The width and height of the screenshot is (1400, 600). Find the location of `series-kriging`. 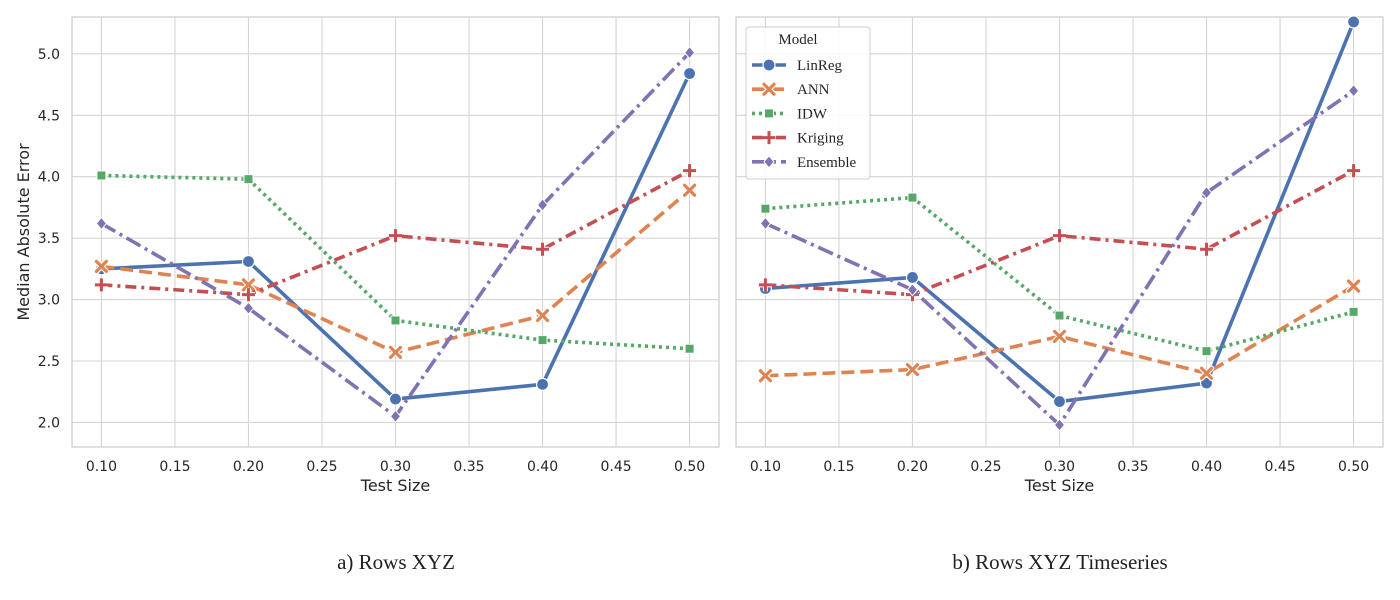

series-kriging is located at coordinates (395, 233).